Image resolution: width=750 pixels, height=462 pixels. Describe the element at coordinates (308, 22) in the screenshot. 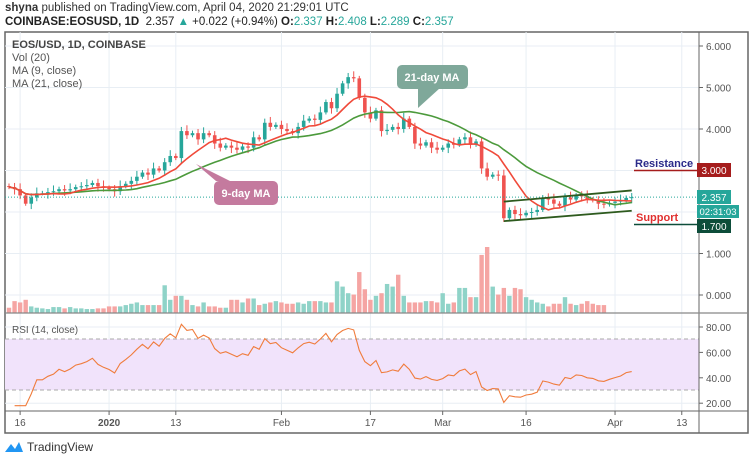

I see `open-value: 2.337` at that location.